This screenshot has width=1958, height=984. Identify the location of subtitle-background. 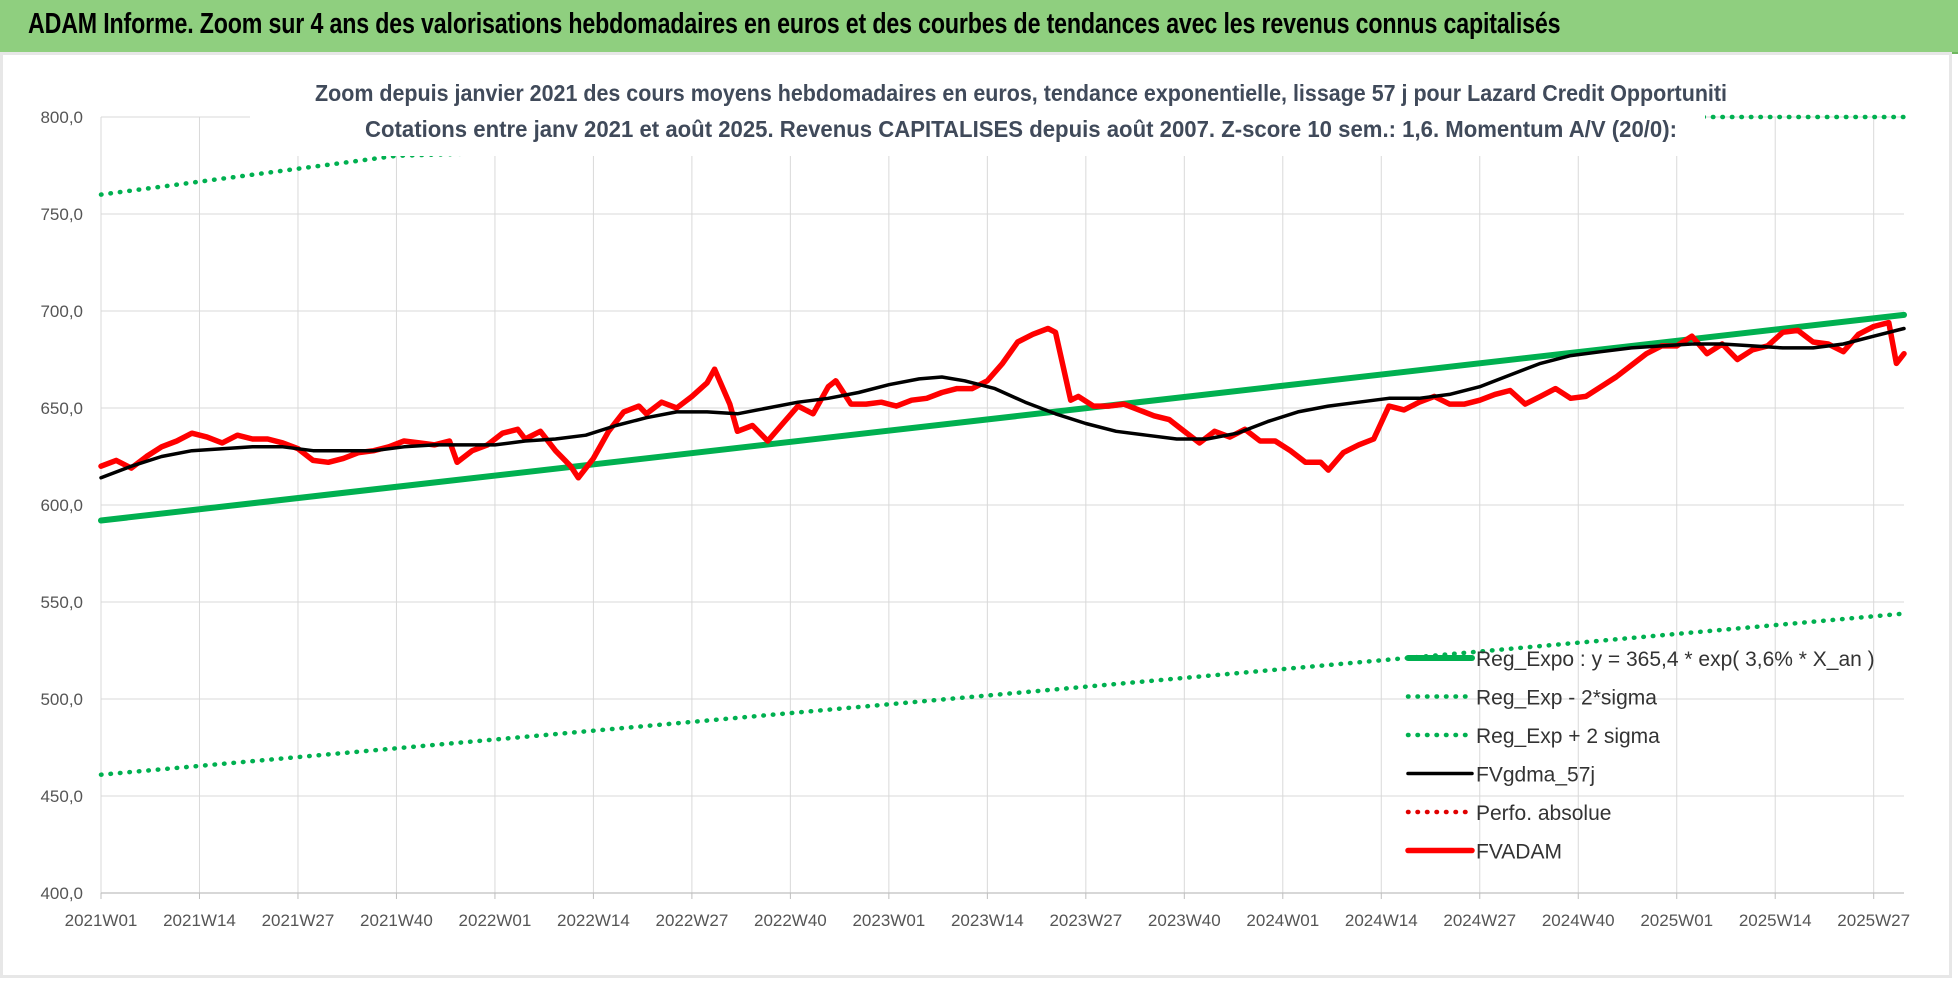
(977, 116).